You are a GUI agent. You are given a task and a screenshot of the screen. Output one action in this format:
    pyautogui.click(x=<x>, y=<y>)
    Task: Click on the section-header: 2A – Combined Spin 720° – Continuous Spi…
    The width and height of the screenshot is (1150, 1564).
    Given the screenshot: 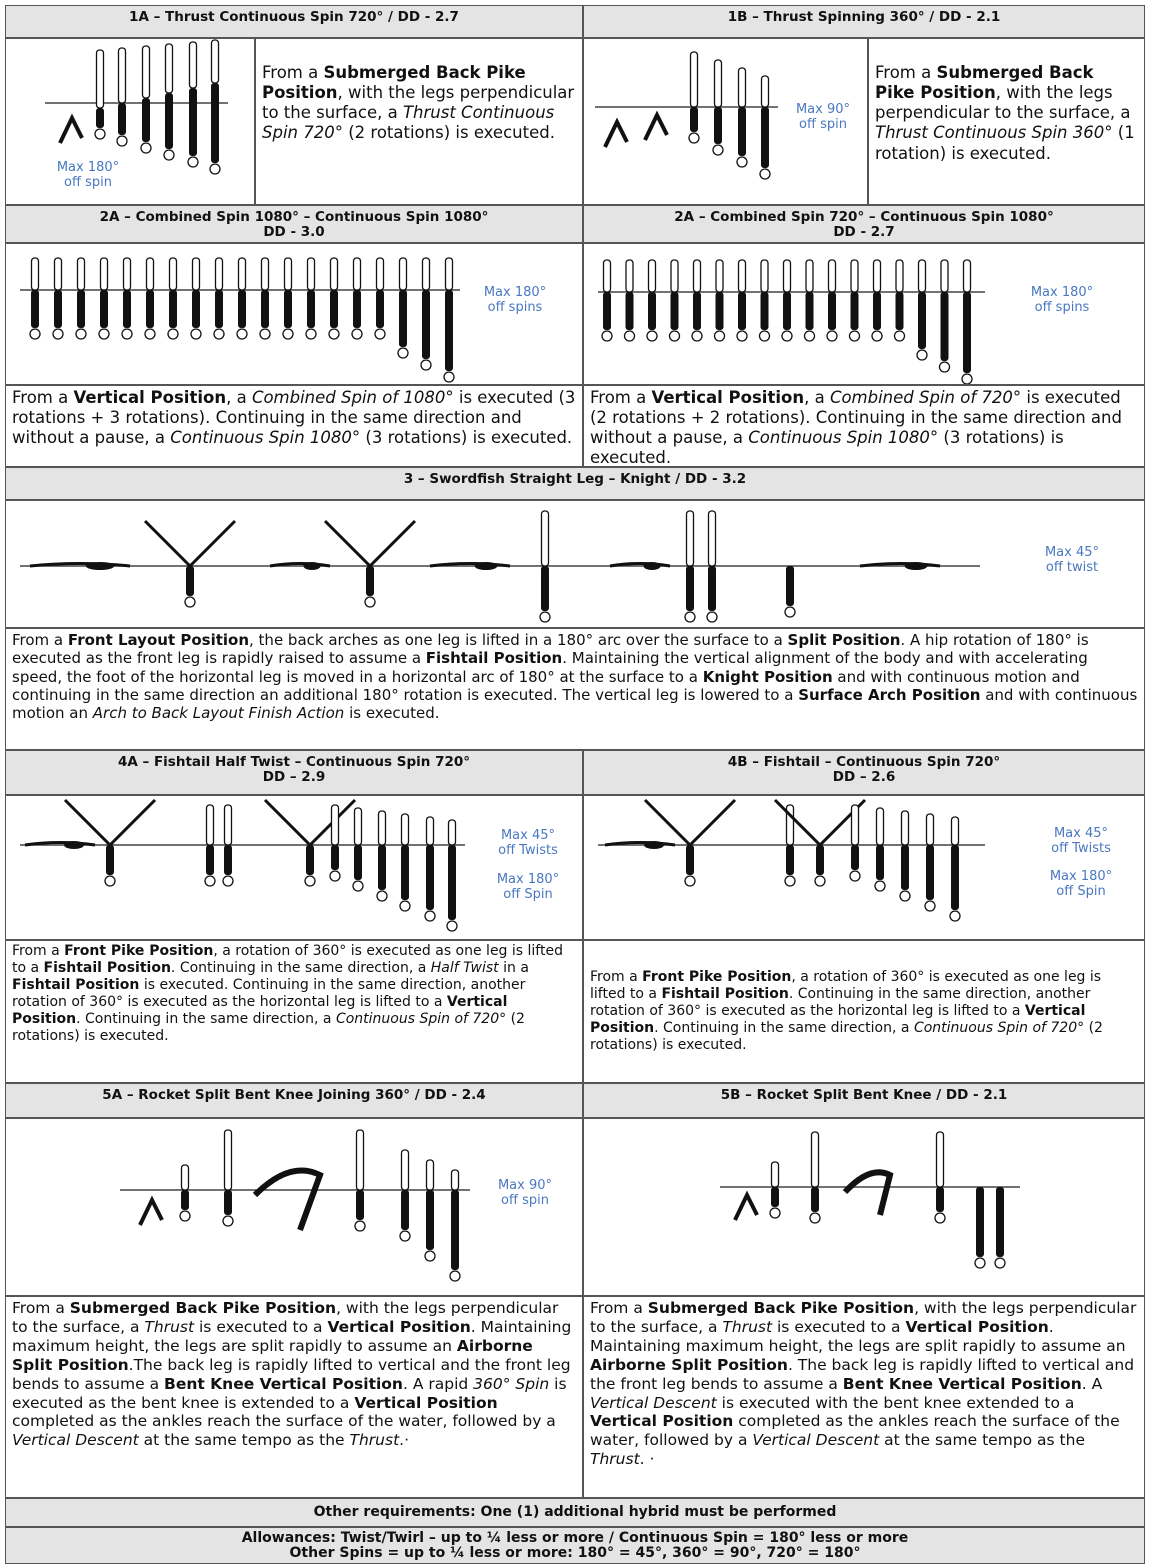 What is the action you would take?
    pyautogui.click(x=864, y=224)
    